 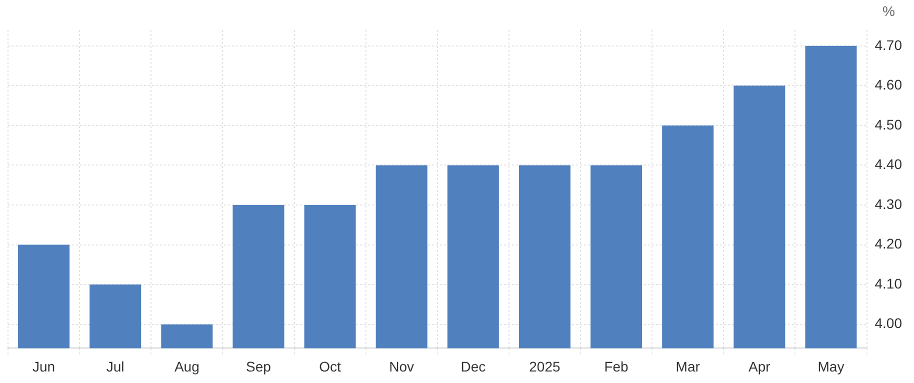 I want to click on y-axis-title: %, so click(x=888, y=10).